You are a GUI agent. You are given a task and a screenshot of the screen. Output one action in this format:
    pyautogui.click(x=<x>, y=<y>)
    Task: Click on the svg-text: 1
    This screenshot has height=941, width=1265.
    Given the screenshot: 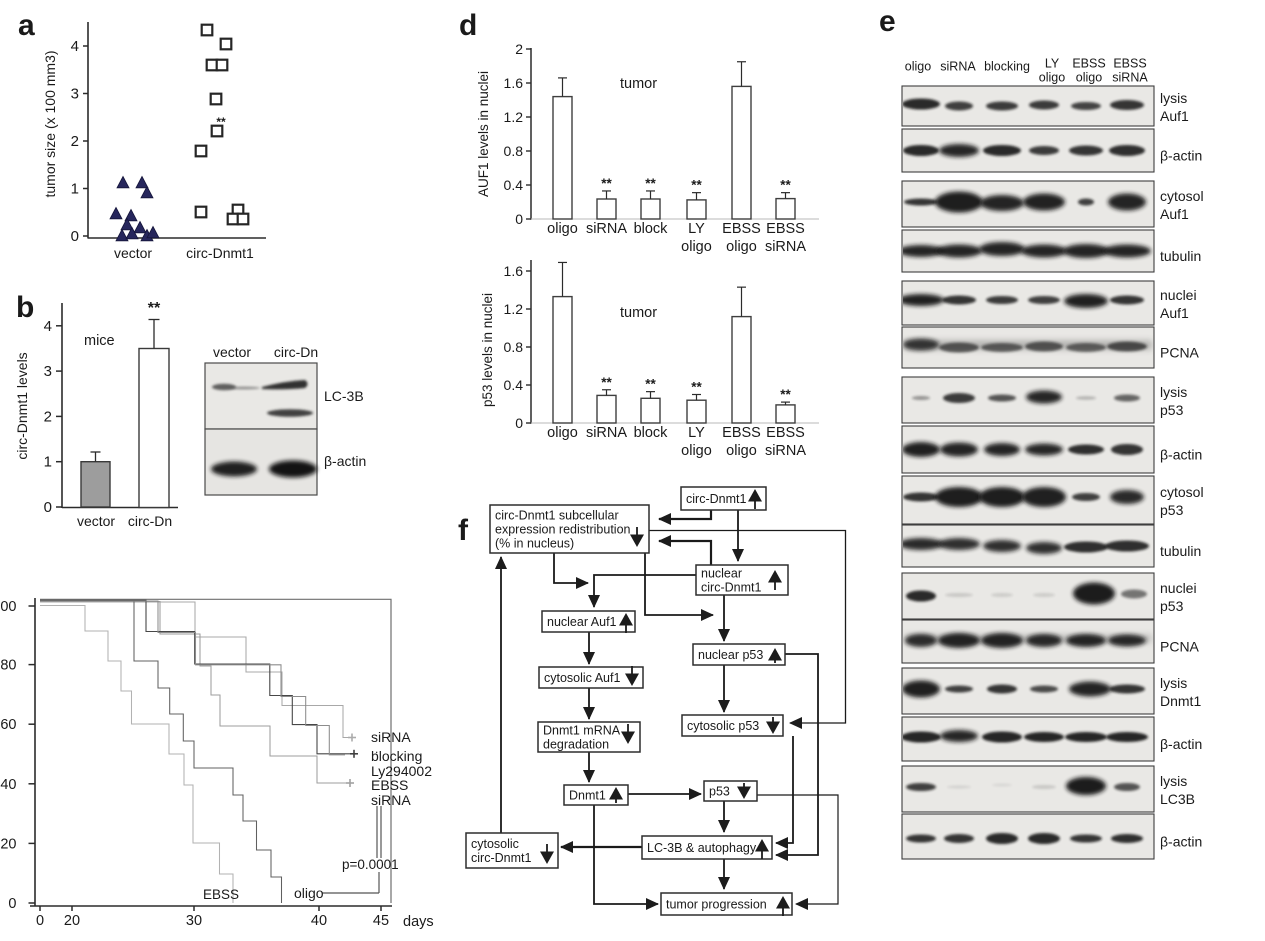 What is the action you would take?
    pyautogui.click(x=48, y=462)
    